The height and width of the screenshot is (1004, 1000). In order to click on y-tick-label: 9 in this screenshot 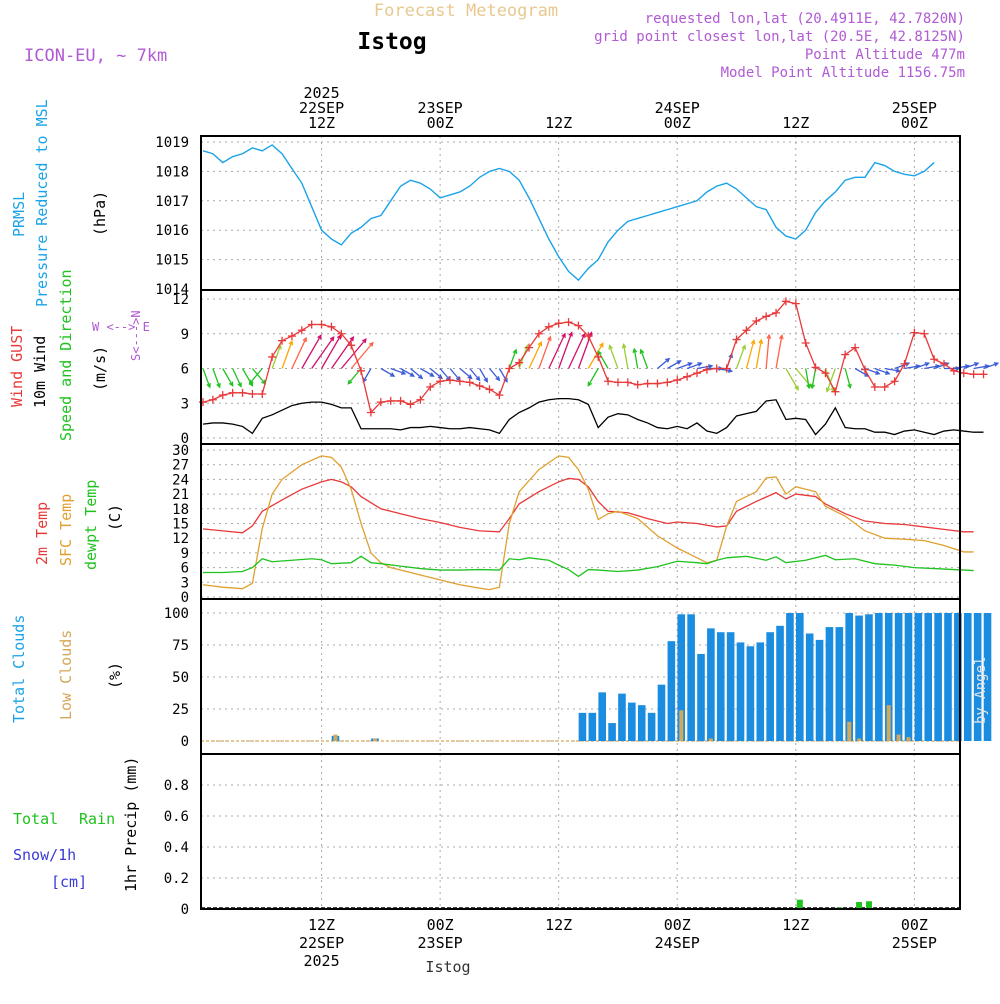, I will do `click(185, 554)`.